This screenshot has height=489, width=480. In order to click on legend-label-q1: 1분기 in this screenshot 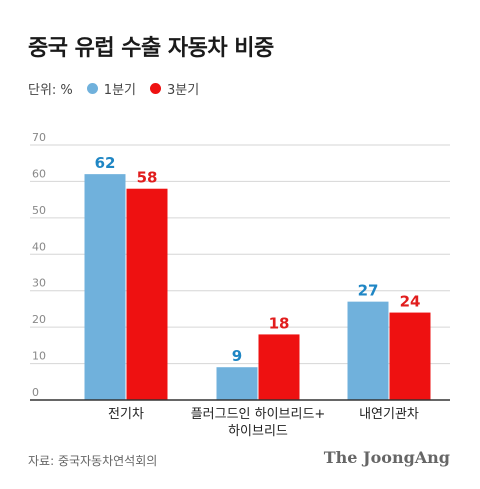, I will do `click(119, 90)`.